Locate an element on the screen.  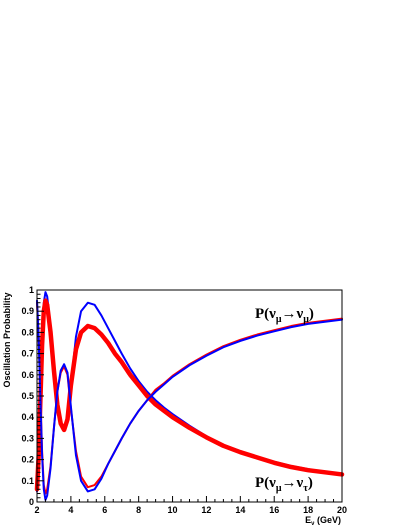
y-tick-label: 0 is located at coordinates (31, 502).